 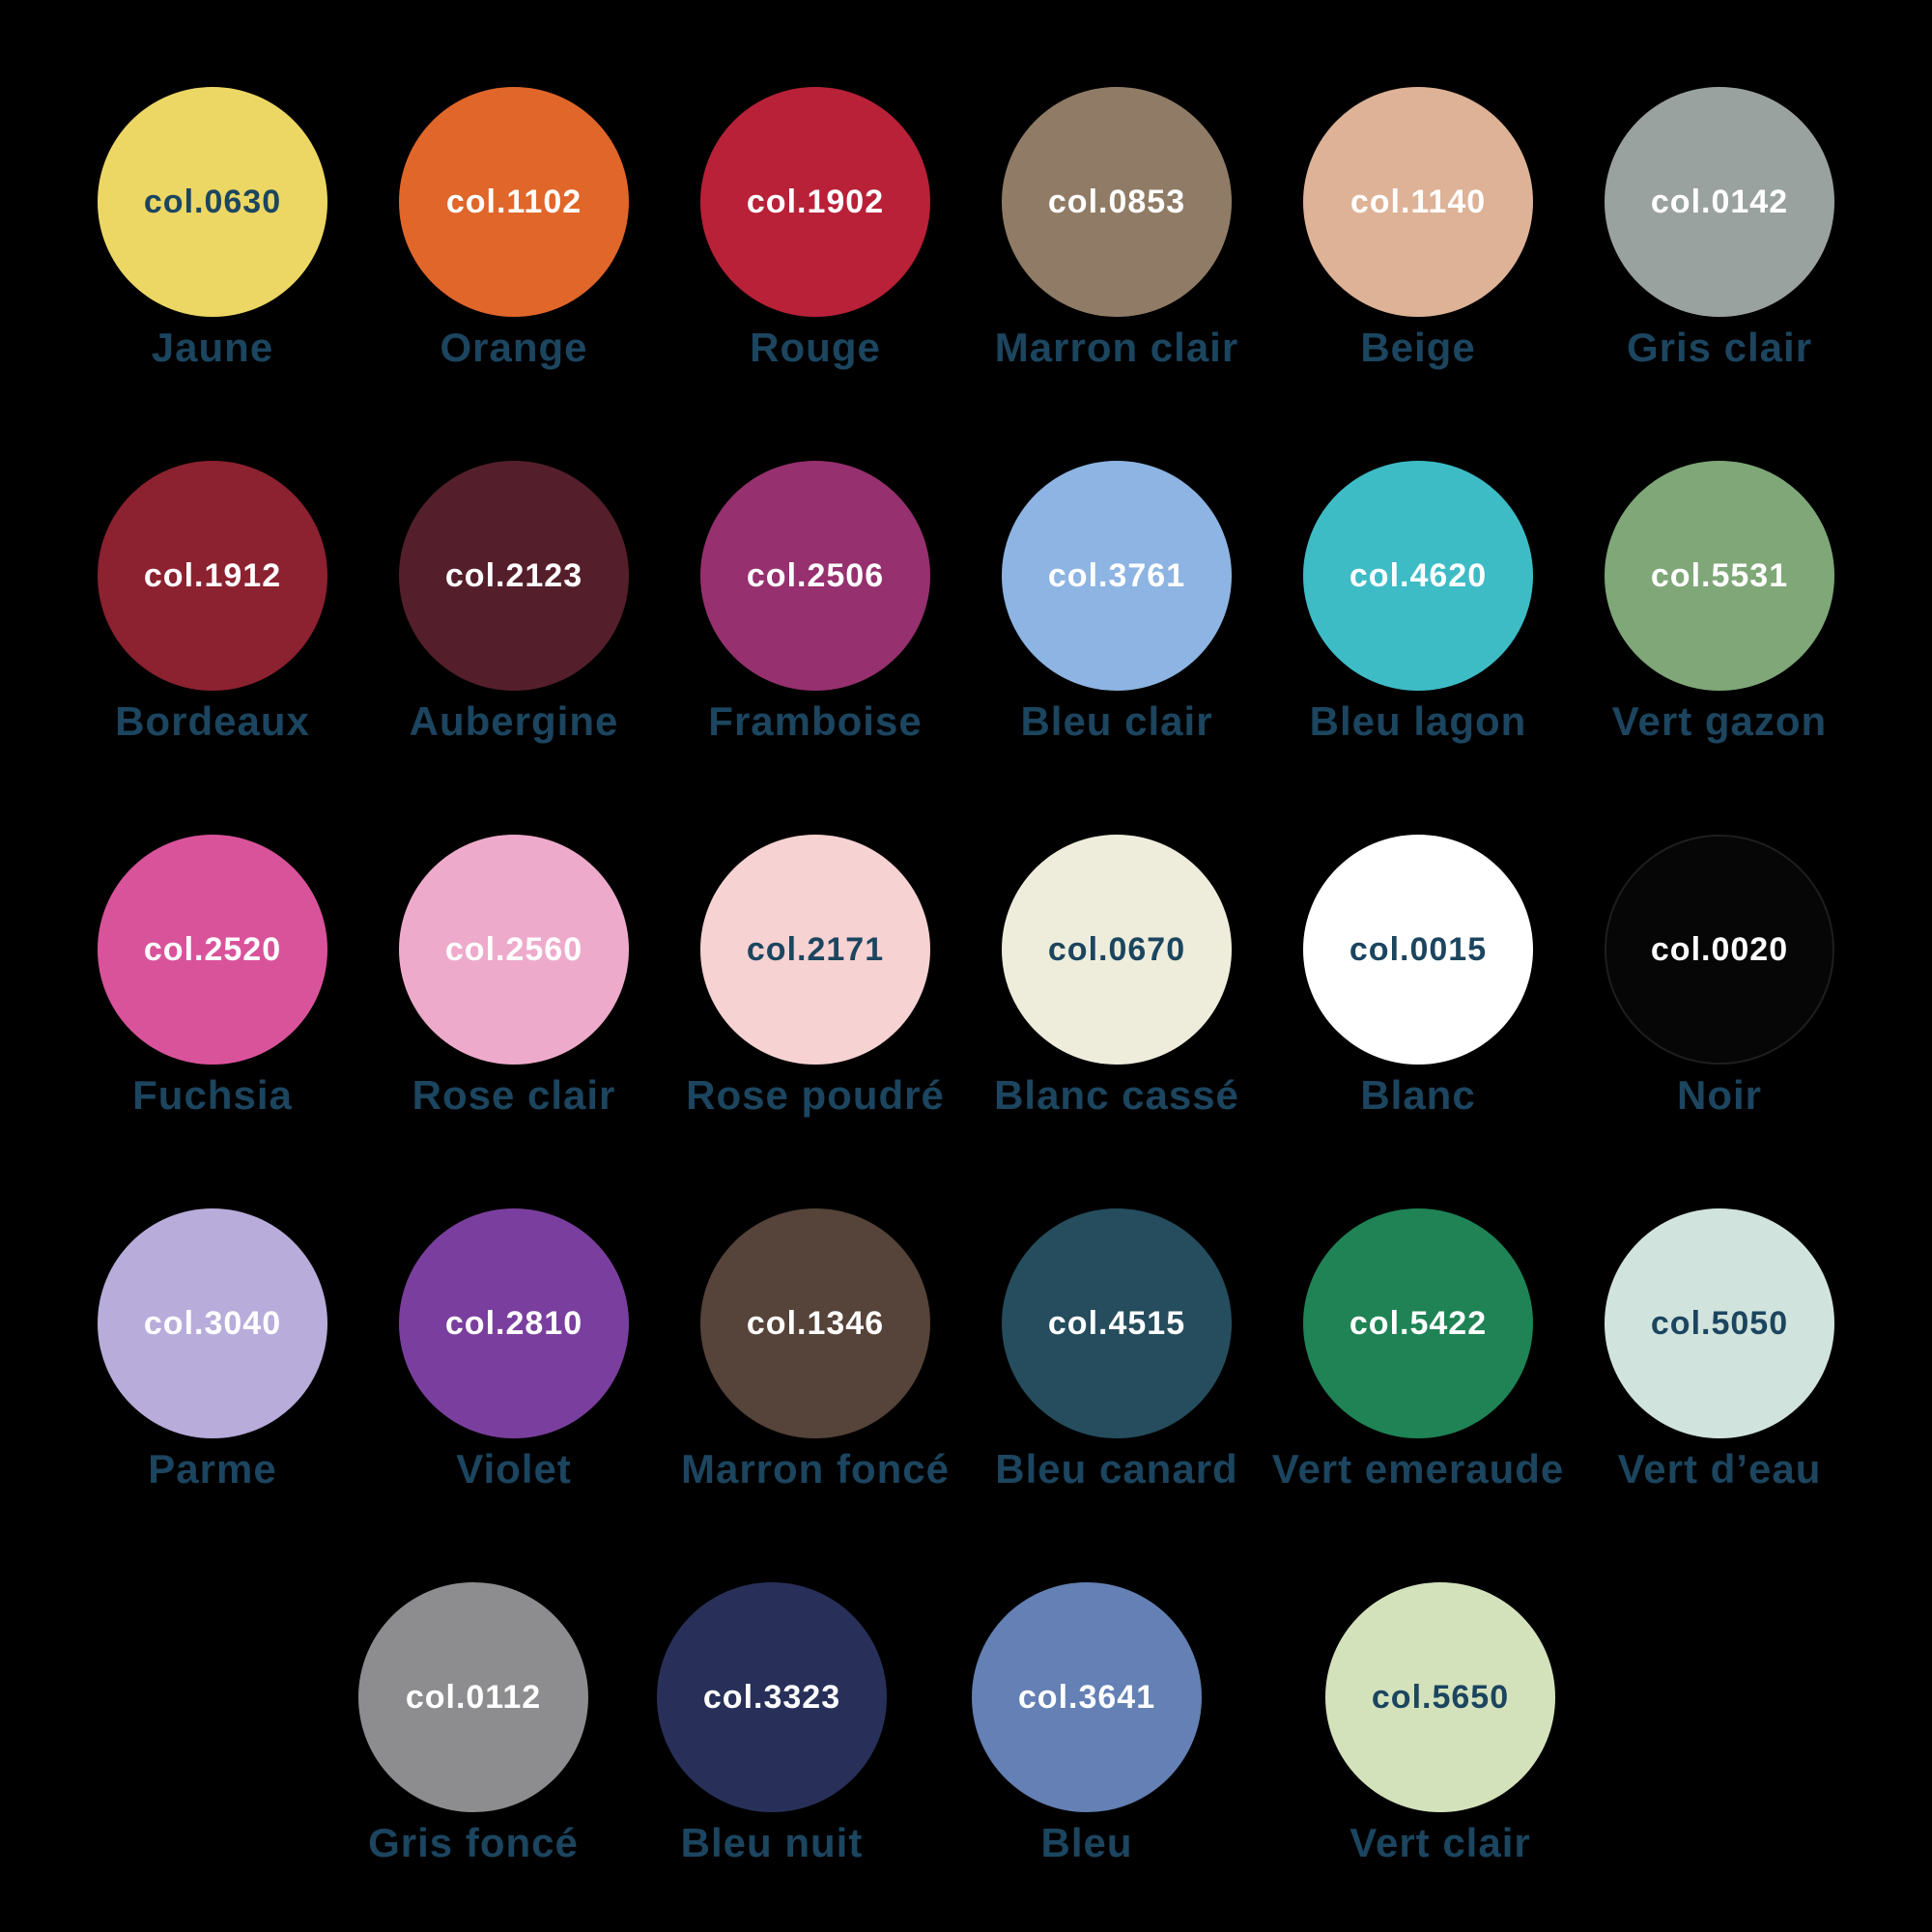 I want to click on color-name-label: Parme, so click(x=212, y=1469).